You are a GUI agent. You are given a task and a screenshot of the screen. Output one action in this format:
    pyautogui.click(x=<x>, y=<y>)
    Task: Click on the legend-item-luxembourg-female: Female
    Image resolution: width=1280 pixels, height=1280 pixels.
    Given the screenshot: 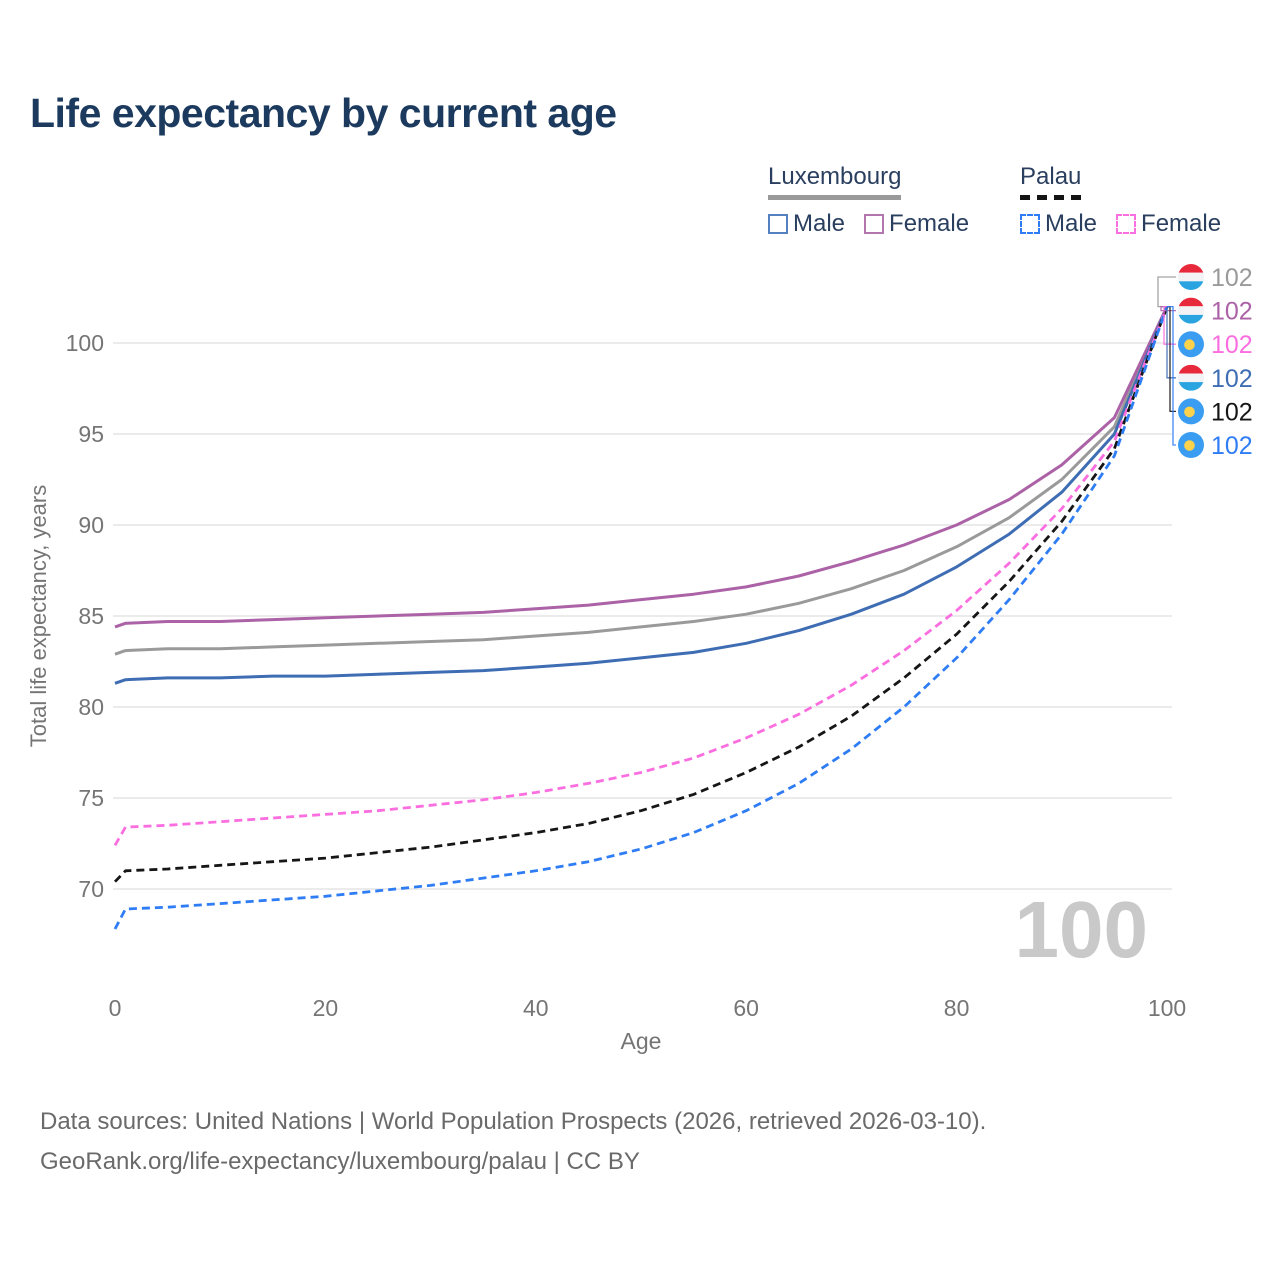 What is the action you would take?
    pyautogui.click(x=916, y=224)
    